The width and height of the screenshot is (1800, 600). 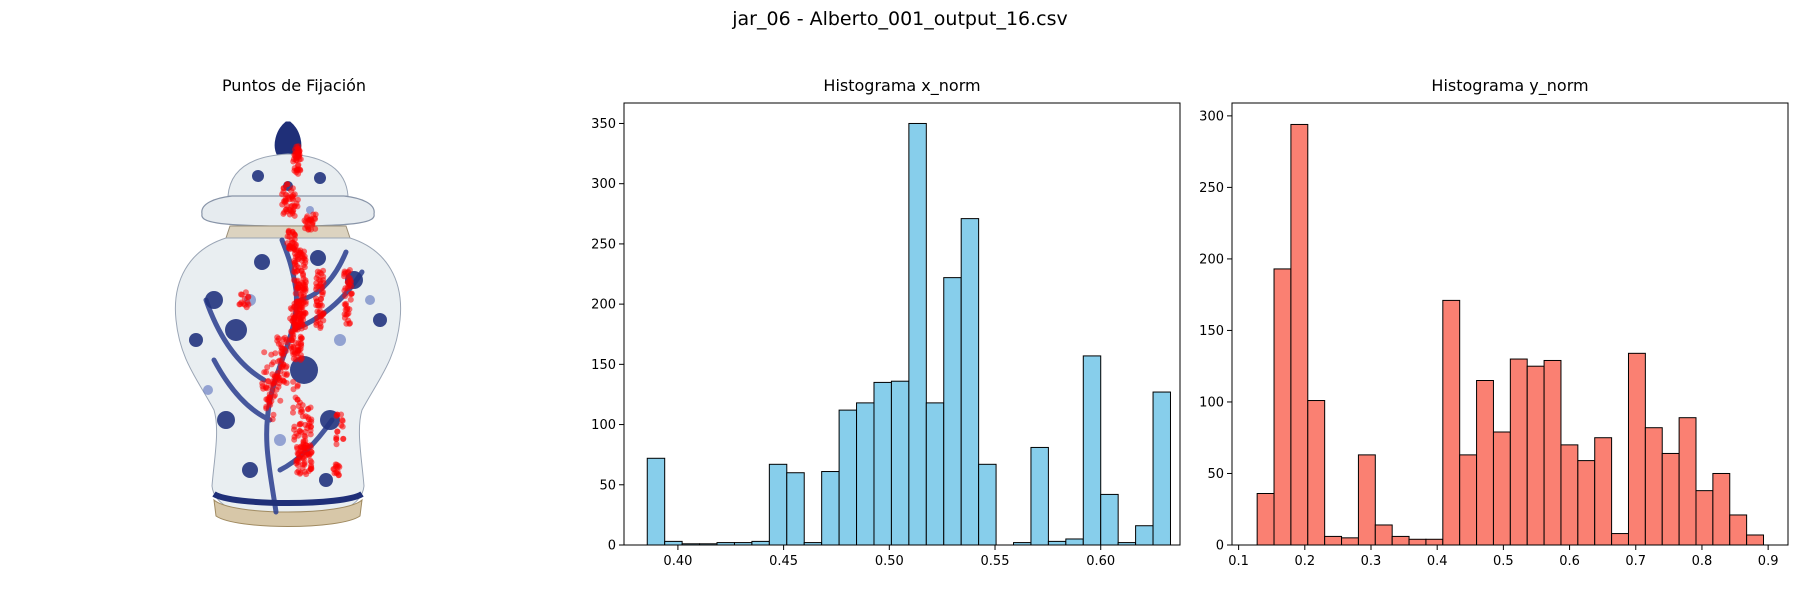 What do you see at coordinates (603, 244) in the screenshot?
I see `hx-ytick-label: 250` at bounding box center [603, 244].